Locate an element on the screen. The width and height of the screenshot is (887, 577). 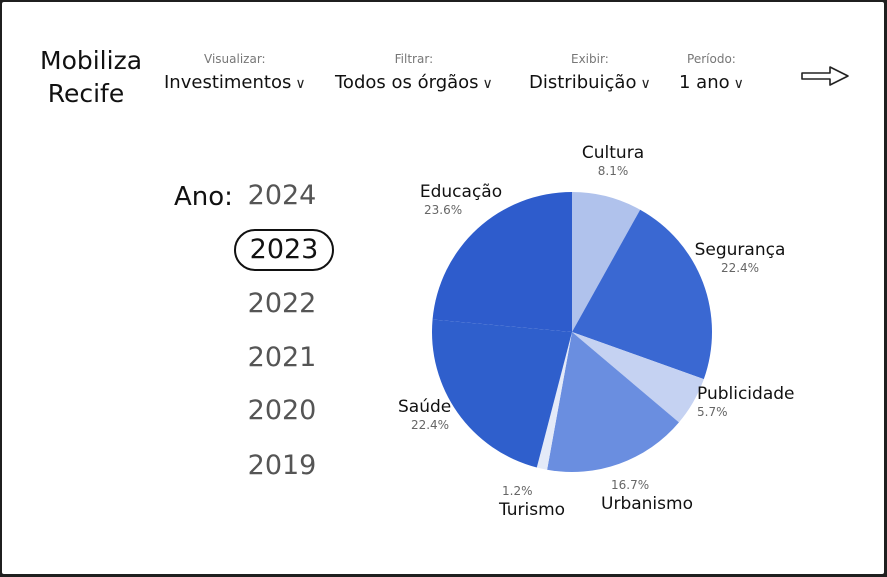
slice-label-turismo: 1.2% Turismo is located at coordinates (532, 502).